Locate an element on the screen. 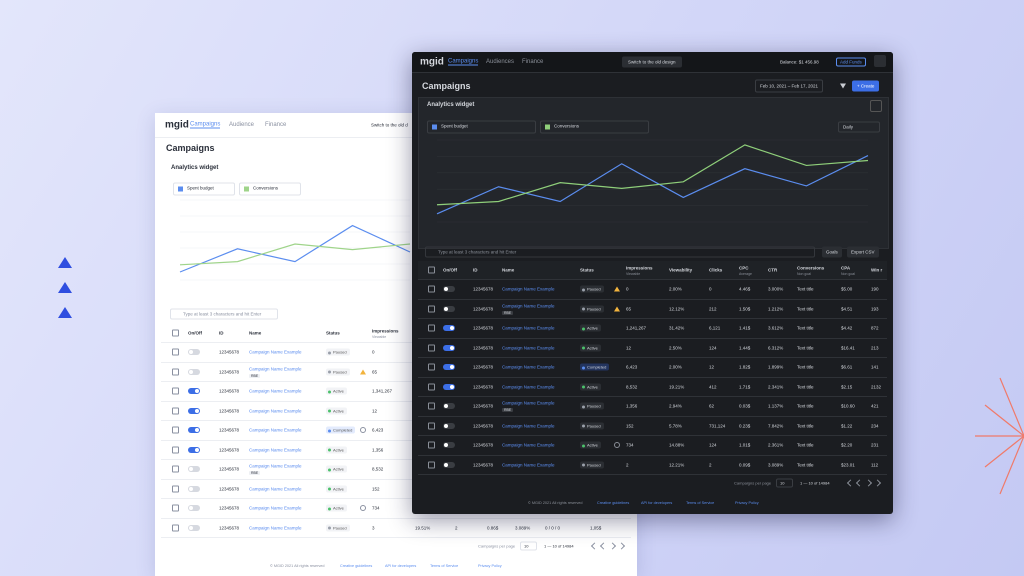  switch-button: Switch to the old d is located at coordinates (389, 125).